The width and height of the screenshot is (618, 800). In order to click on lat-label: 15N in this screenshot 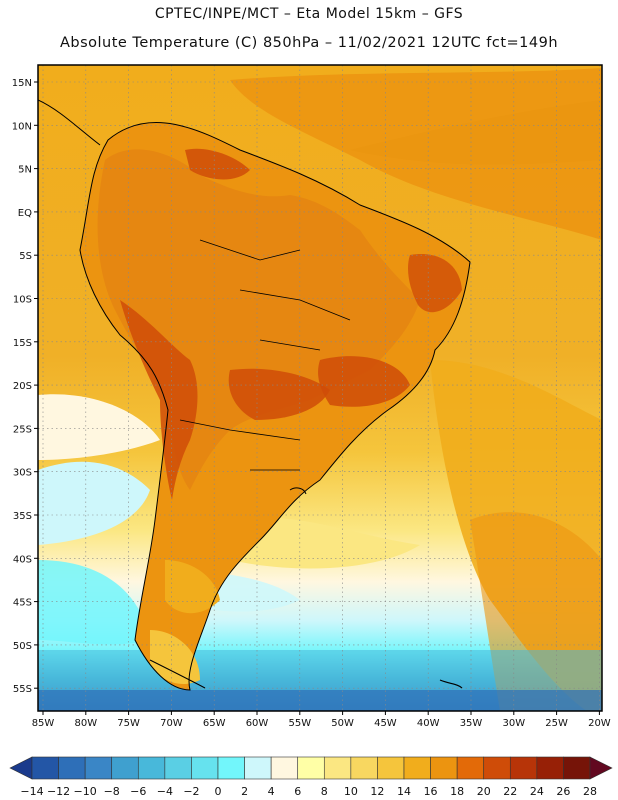, I will do `click(22, 83)`.